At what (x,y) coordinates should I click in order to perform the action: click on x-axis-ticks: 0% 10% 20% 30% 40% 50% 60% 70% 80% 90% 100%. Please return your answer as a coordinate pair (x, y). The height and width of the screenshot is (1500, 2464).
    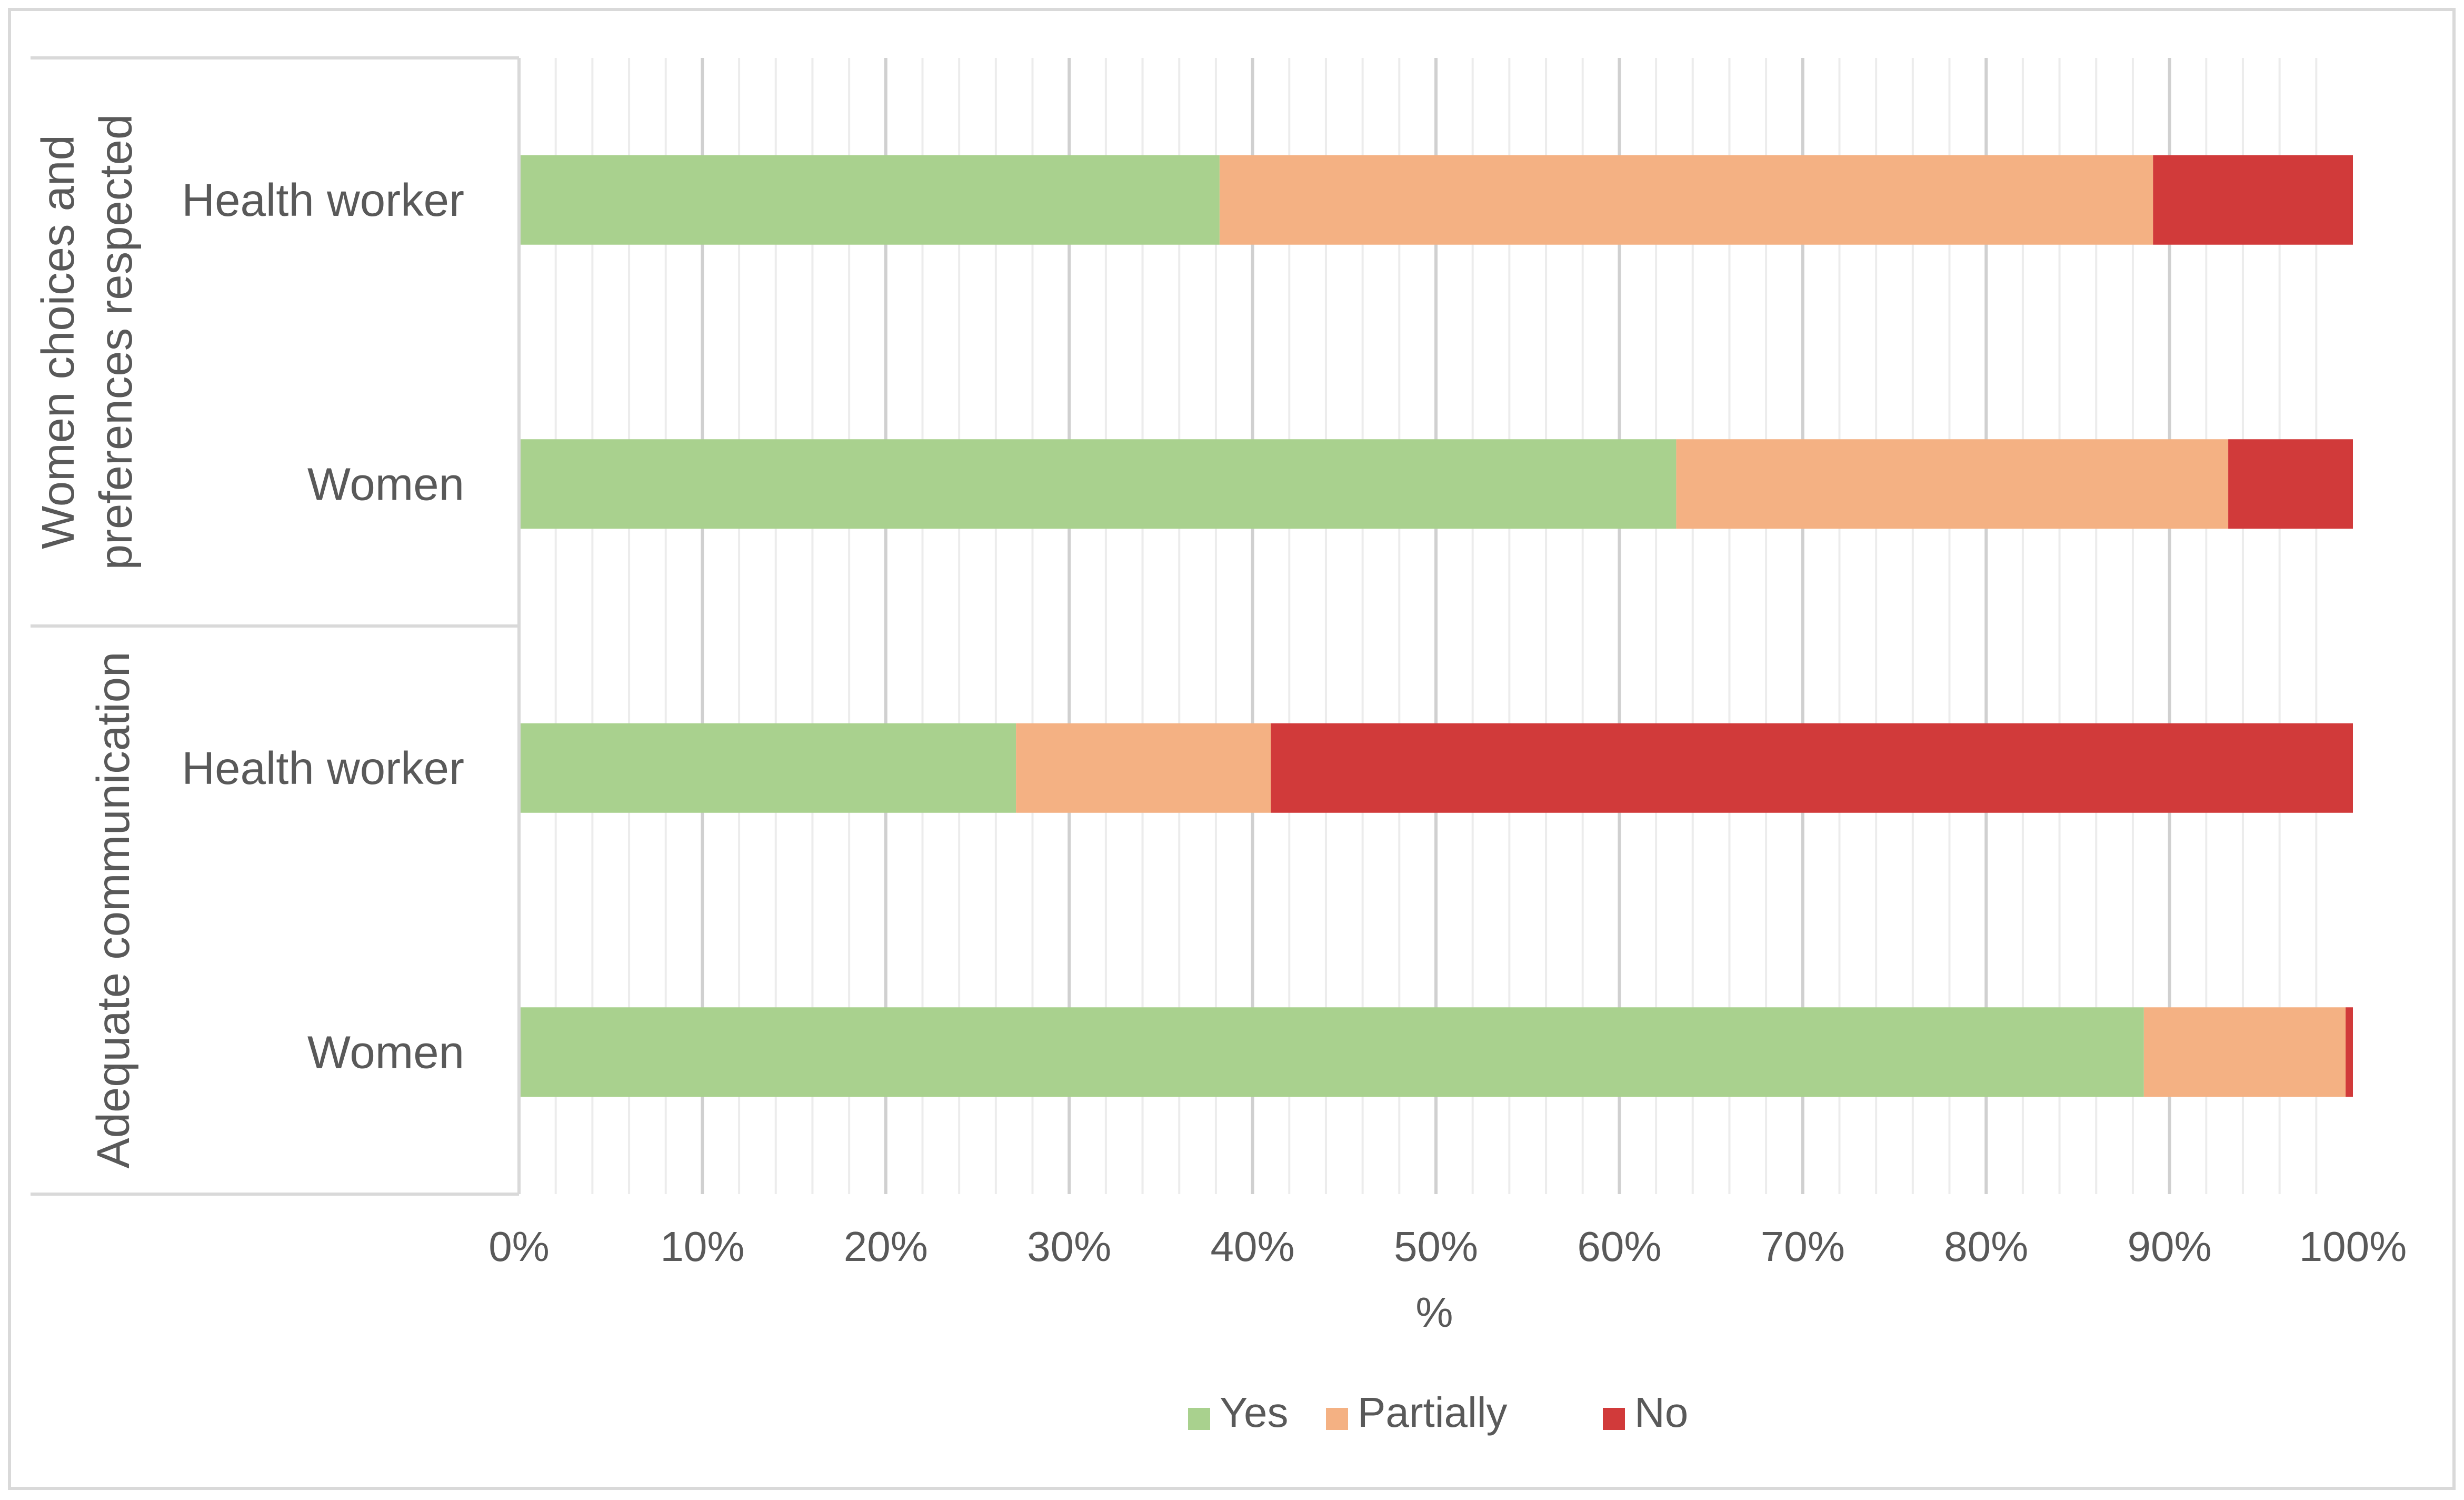
    Looking at the image, I should click on (1447, 1246).